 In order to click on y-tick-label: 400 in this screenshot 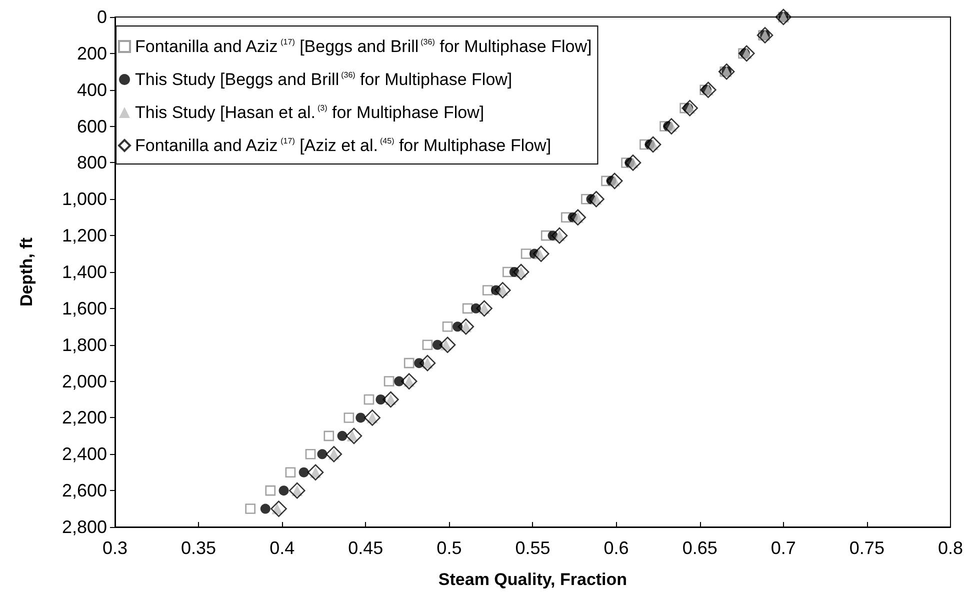, I will do `click(91, 90)`.